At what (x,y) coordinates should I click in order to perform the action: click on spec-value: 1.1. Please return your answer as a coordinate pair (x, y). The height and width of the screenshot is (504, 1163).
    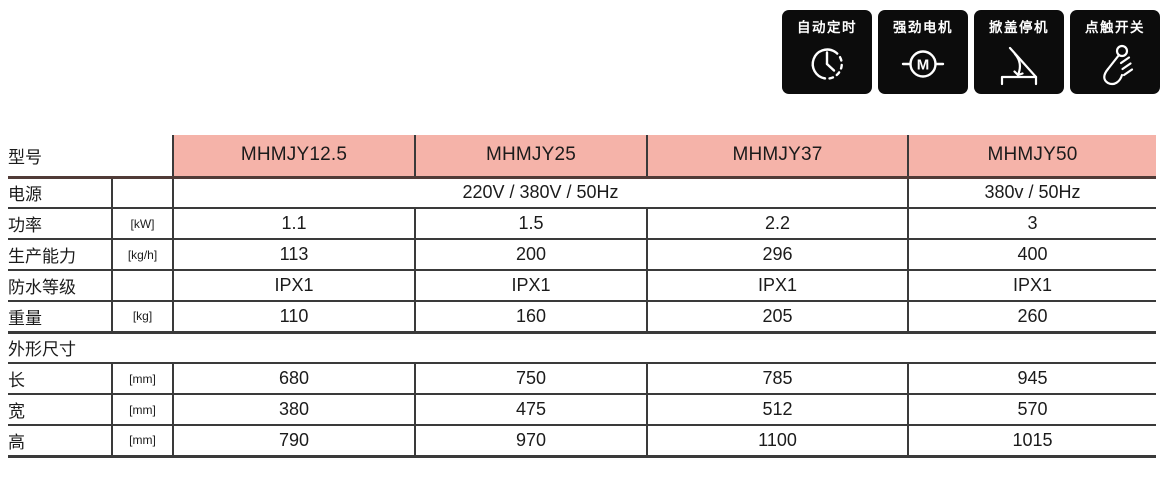
    Looking at the image, I should click on (293, 224).